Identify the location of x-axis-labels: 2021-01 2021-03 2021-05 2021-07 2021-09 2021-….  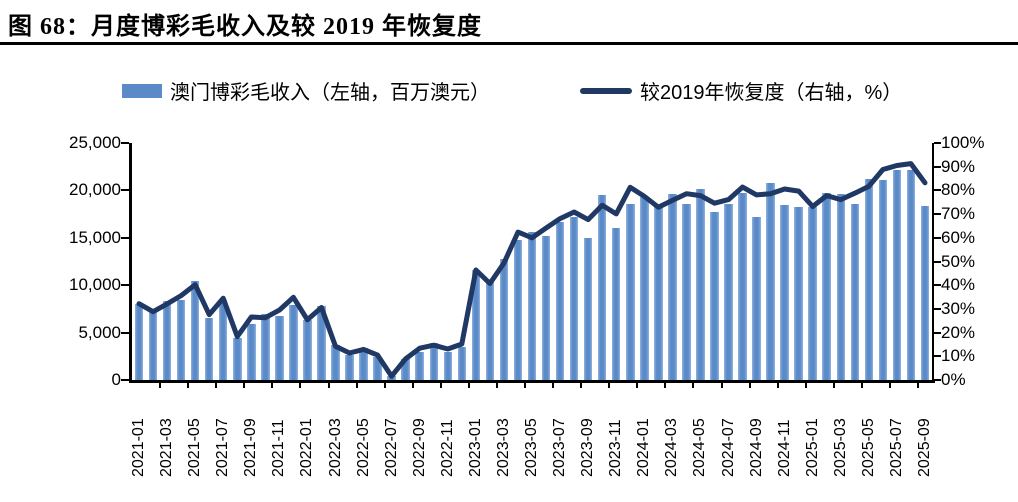
(531, 436).